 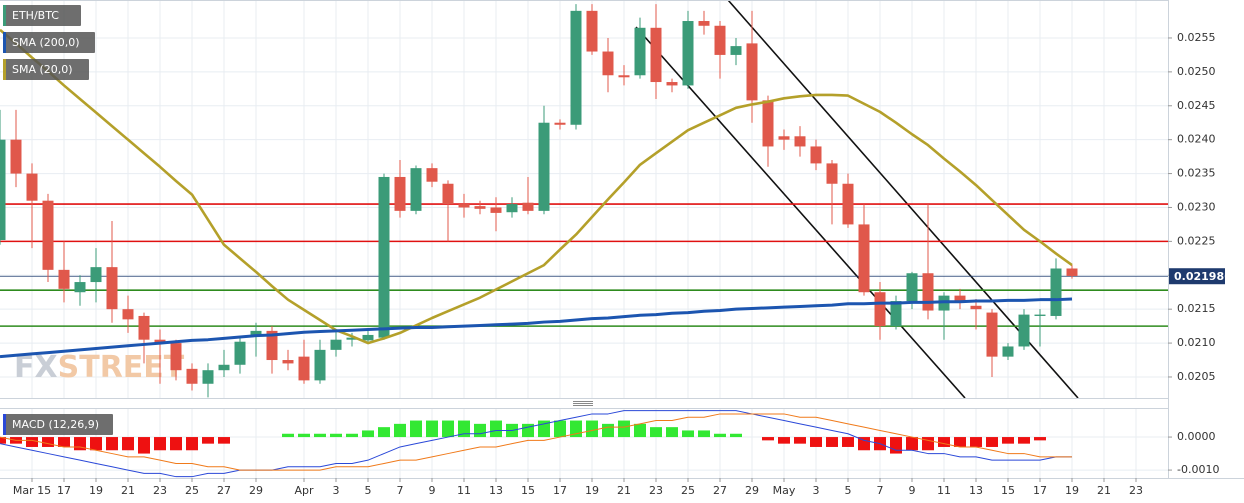 What do you see at coordinates (1196, 139) in the screenshot?
I see `y-tick-label: 0.0240` at bounding box center [1196, 139].